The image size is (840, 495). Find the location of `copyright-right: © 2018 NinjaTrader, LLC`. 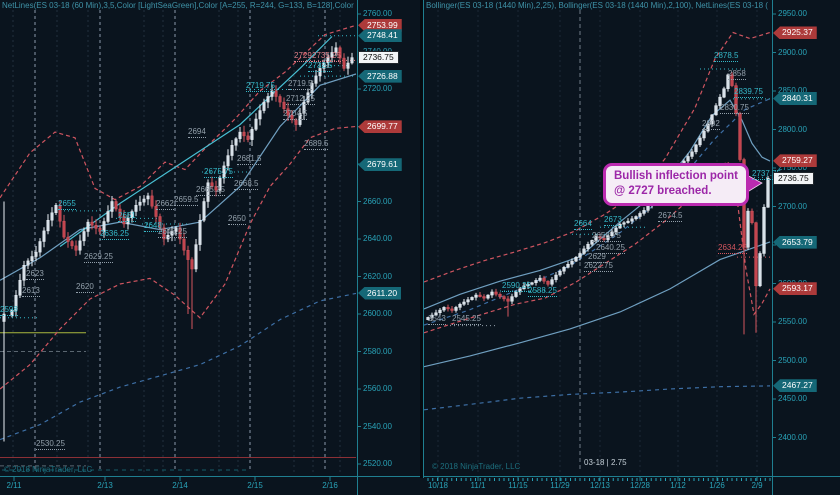

copyright-right: © 2018 NinjaTrader, LLC is located at coordinates (476, 466).